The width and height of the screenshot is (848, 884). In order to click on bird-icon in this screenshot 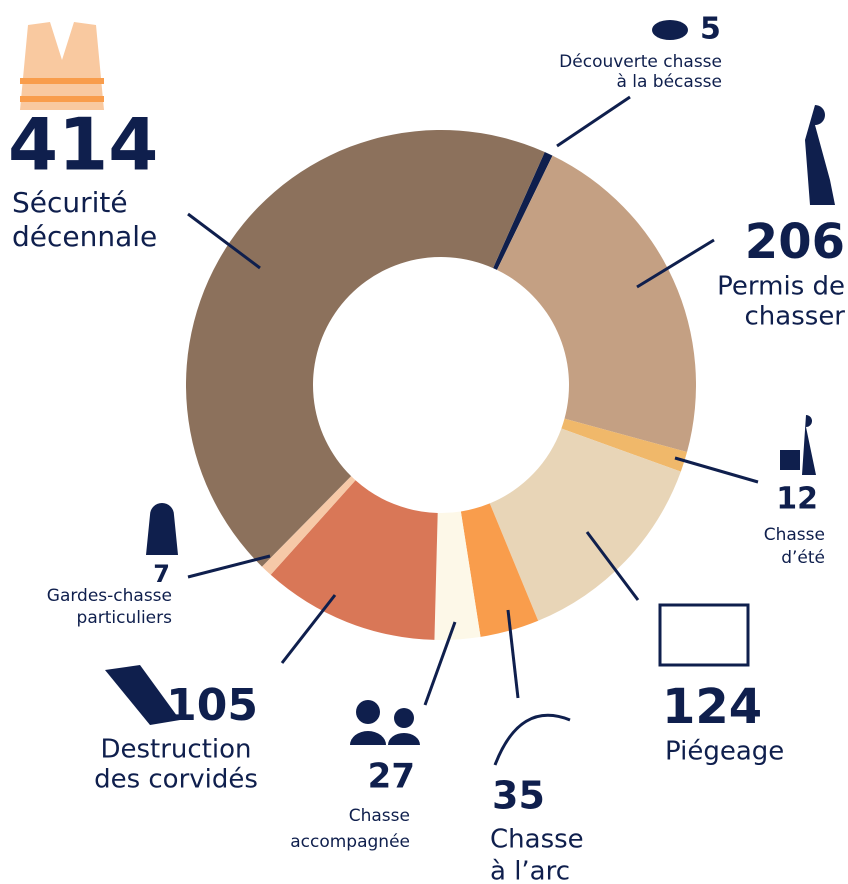, I will do `click(670, 30)`.